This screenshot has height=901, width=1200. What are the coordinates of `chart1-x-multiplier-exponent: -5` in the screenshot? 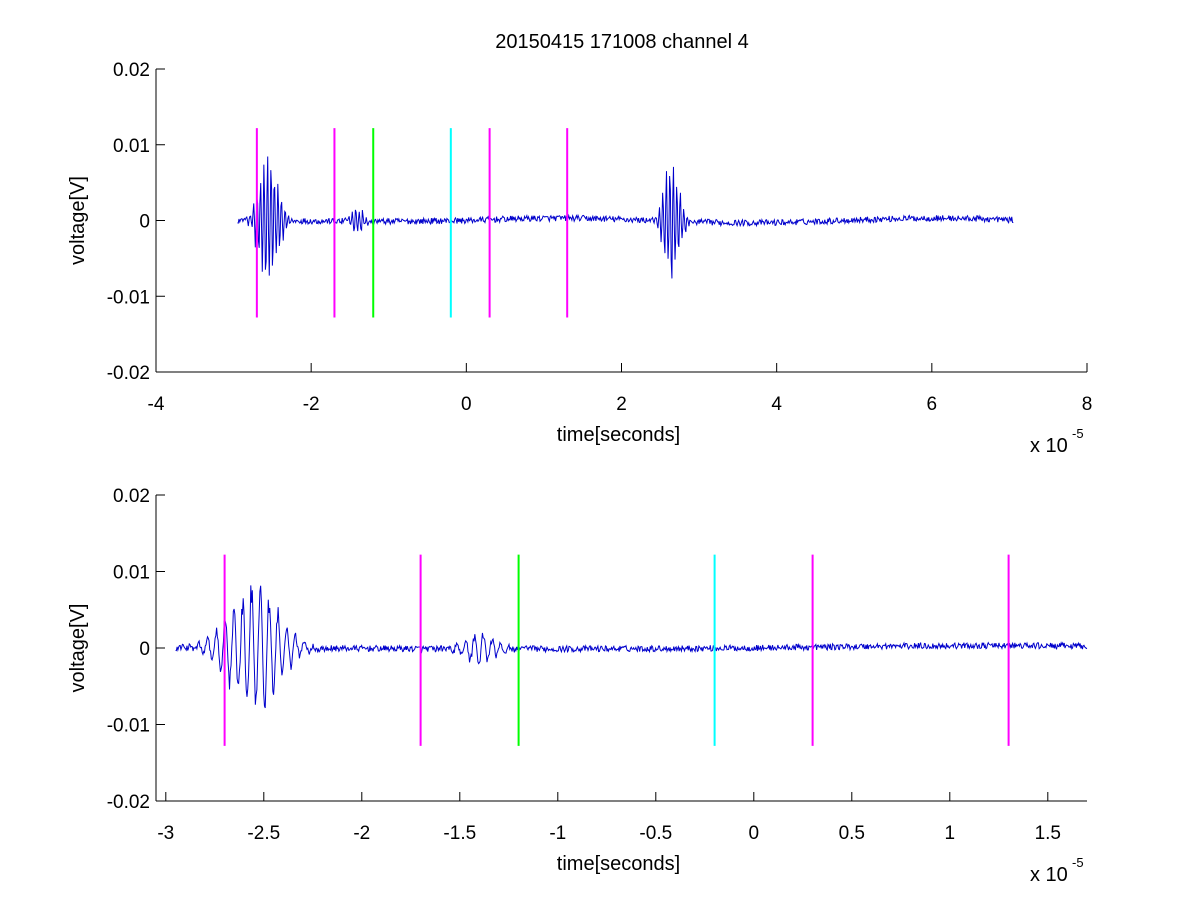 It's located at (1078, 862).